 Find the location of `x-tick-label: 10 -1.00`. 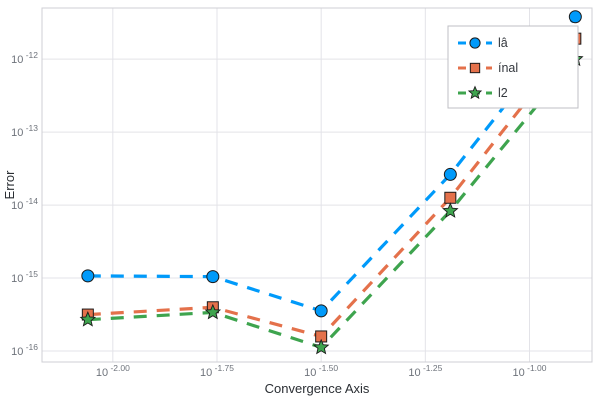

x-tick-label: 10 -1.00 is located at coordinates (530, 371).